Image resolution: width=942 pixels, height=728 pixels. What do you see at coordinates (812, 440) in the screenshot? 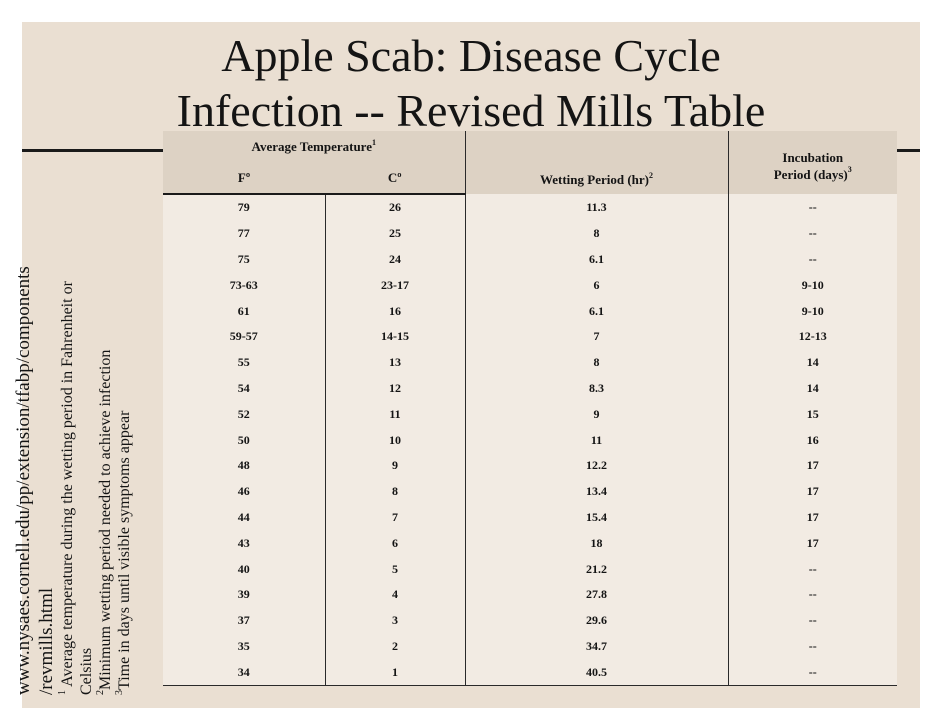
I see `incubation-cell: 16` at bounding box center [812, 440].